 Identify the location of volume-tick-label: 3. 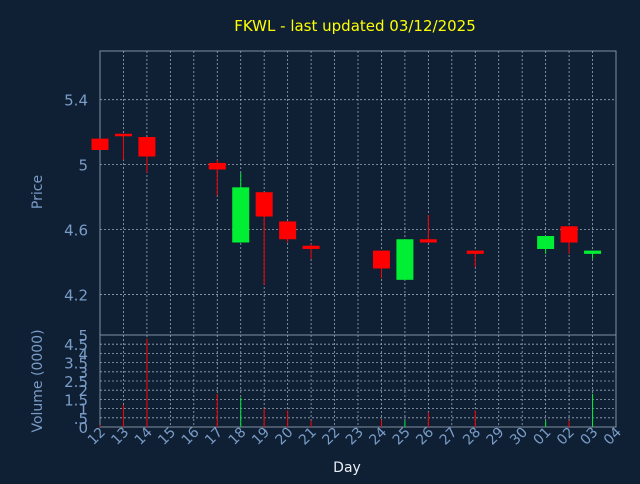
(83, 373).